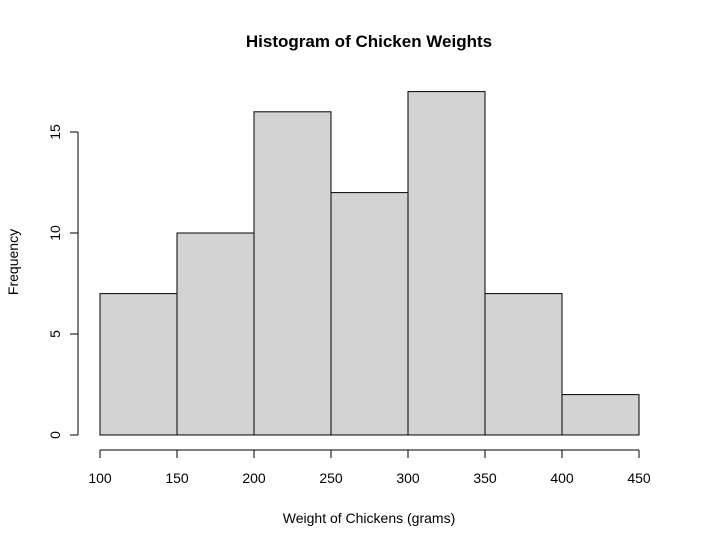 The image size is (701, 547). What do you see at coordinates (100, 478) in the screenshot?
I see `x-tick-label: 100` at bounding box center [100, 478].